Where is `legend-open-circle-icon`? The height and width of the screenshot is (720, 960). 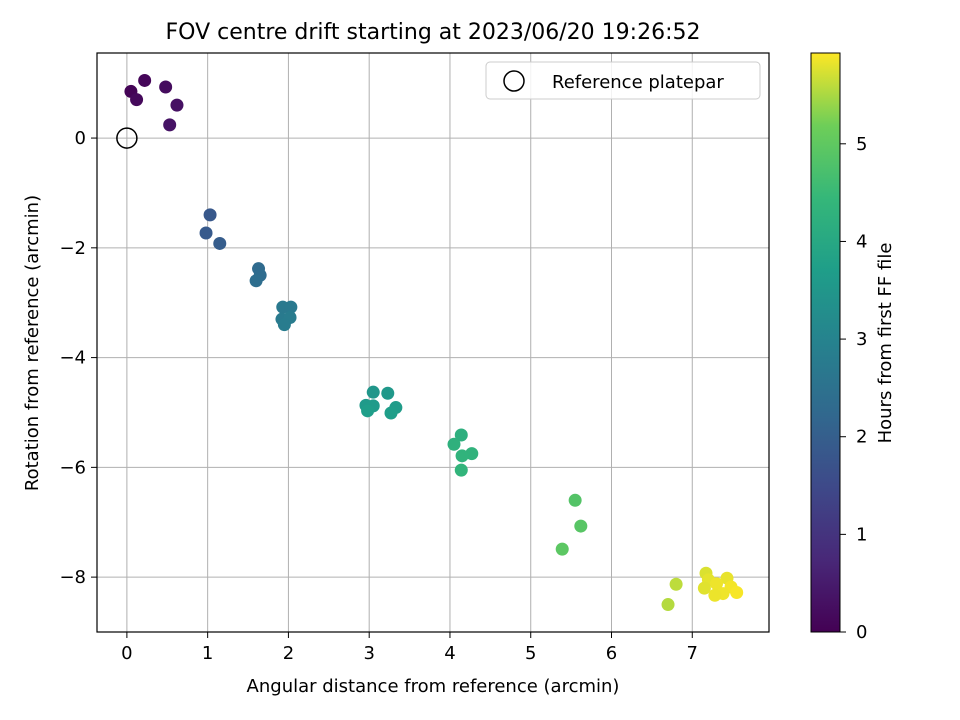
legend-open-circle-icon is located at coordinates (514, 81).